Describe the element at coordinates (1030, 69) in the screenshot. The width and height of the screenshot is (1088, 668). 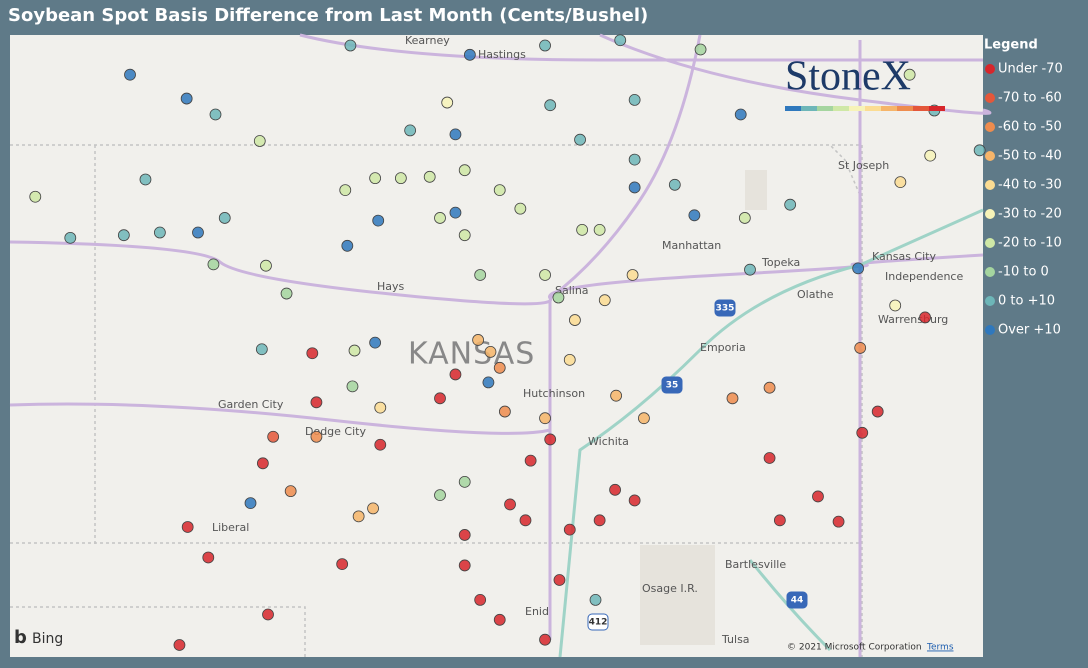
I see `legend-label: Under -70` at that location.